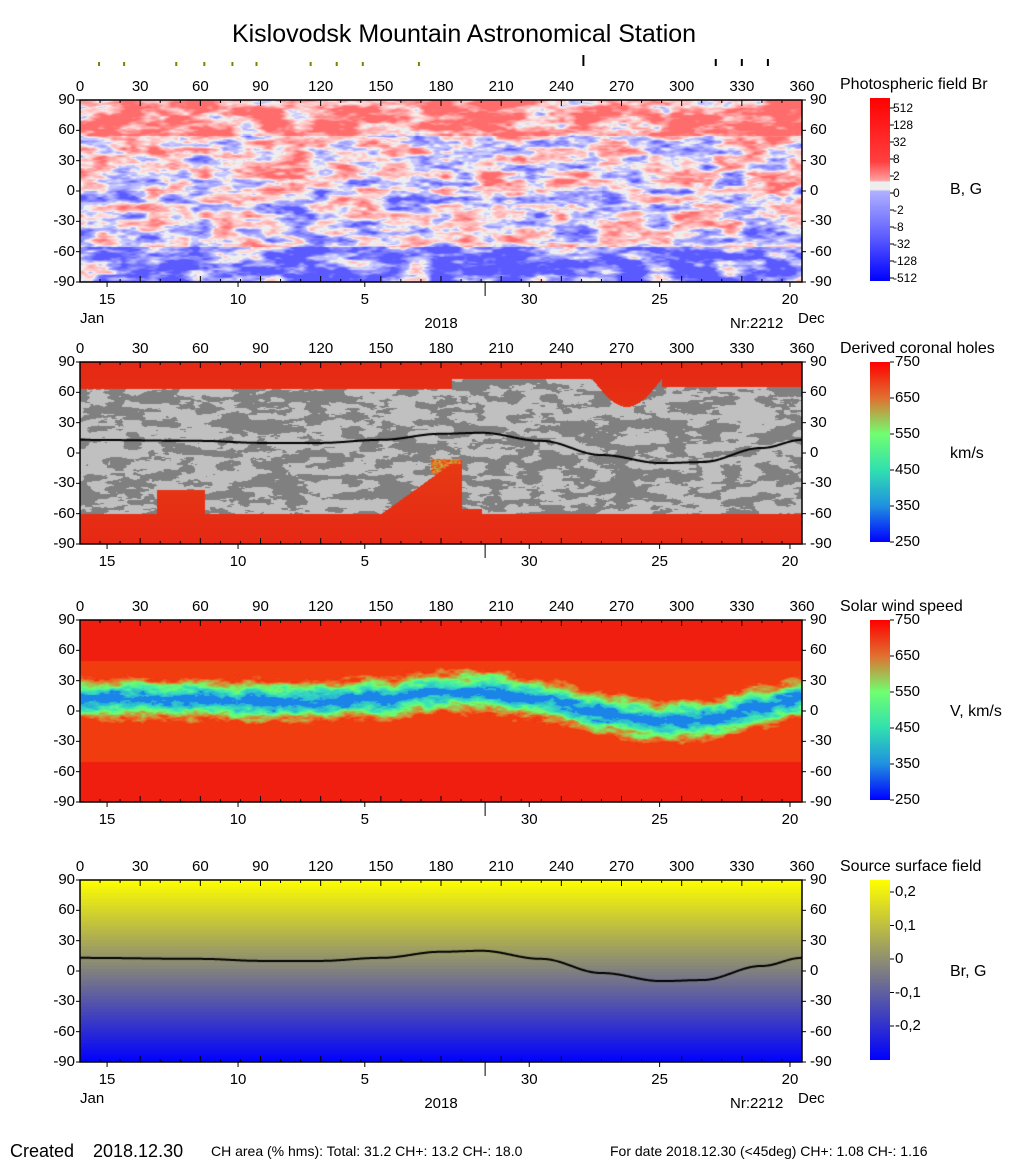 The image size is (1020, 1172). Describe the element at coordinates (757, 323) in the screenshot. I see `rotation-number: Nr:2212` at that location.